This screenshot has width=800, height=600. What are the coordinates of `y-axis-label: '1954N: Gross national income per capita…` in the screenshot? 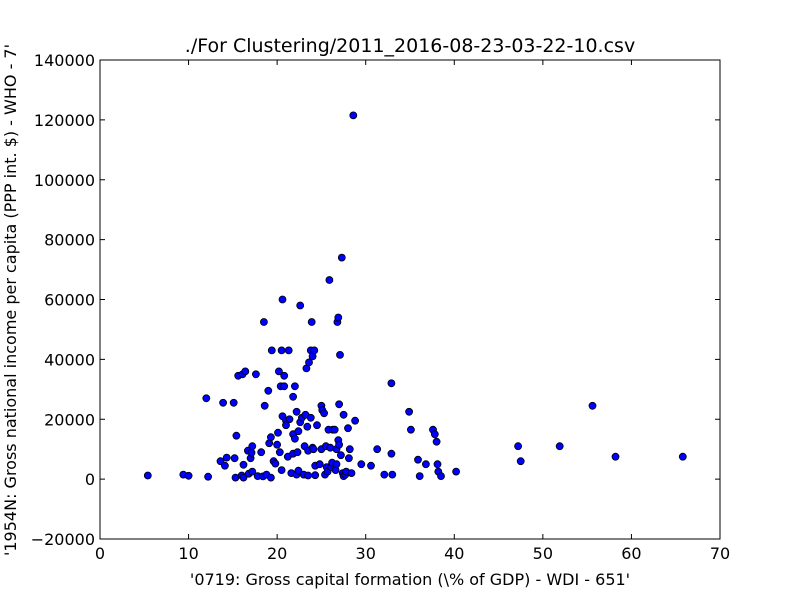 It's located at (10, 300).